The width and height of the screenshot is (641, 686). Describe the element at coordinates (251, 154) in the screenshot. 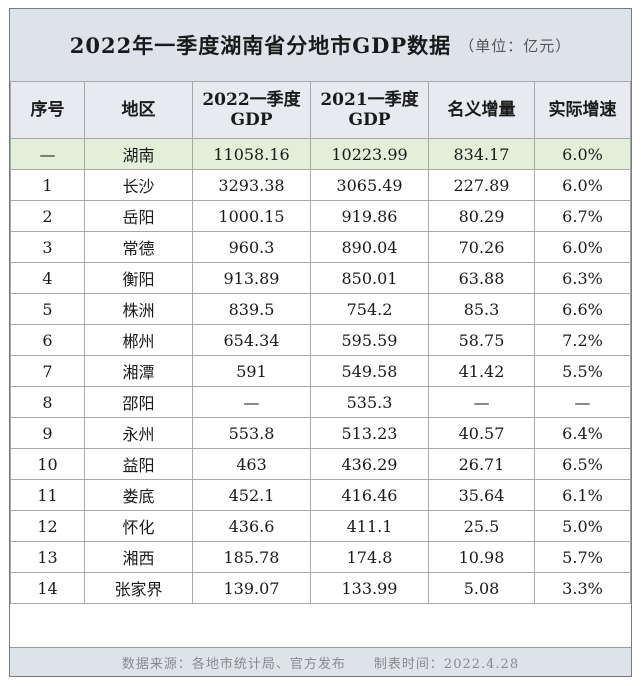

I see `cell-gdp-2022: 11058.16` at that location.